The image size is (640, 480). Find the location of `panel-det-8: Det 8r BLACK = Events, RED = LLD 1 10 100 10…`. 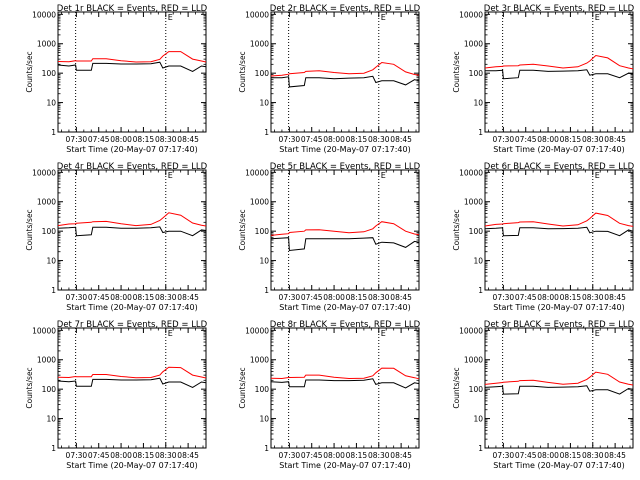

panel-det-8: Det 8r BLACK = Events, RED = LLD 1 10 100 10… is located at coordinates (329, 395).